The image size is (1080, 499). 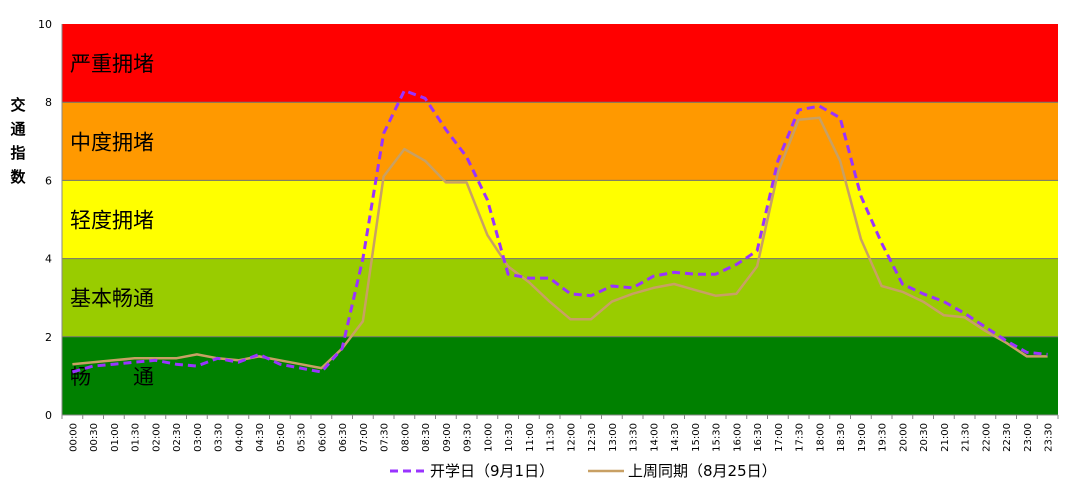 What do you see at coordinates (48, 415) in the screenshot?
I see `y-tick-label: 0` at bounding box center [48, 415].